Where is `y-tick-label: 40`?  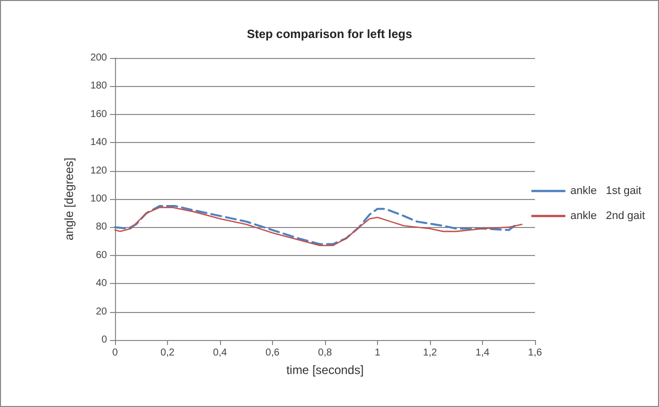
y-tick-label: 40 is located at coordinates (102, 284).